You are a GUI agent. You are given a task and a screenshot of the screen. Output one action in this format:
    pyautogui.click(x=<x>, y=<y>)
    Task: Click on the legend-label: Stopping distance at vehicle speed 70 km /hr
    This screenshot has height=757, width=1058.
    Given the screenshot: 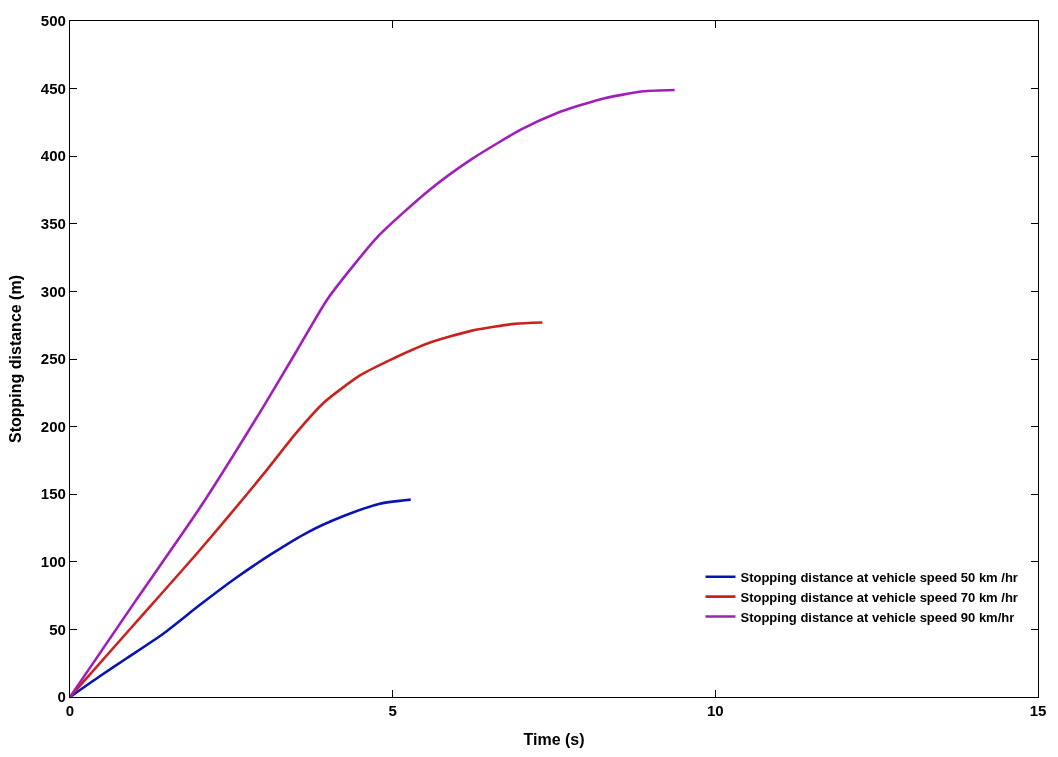 What is the action you would take?
    pyautogui.click(x=879, y=597)
    